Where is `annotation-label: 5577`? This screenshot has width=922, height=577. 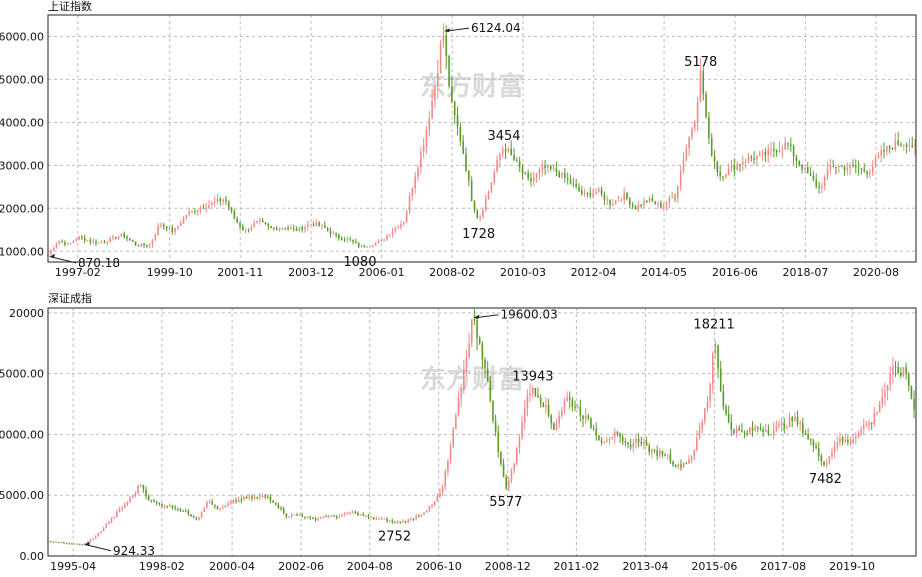 annotation-label: 5577 is located at coordinates (505, 502).